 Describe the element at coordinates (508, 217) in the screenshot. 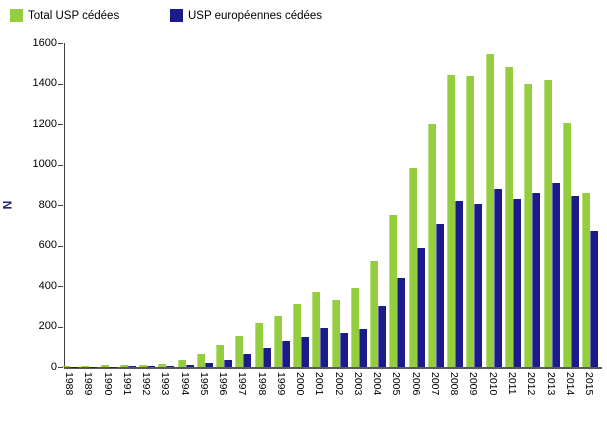

I see `bar-total-2011` at that location.